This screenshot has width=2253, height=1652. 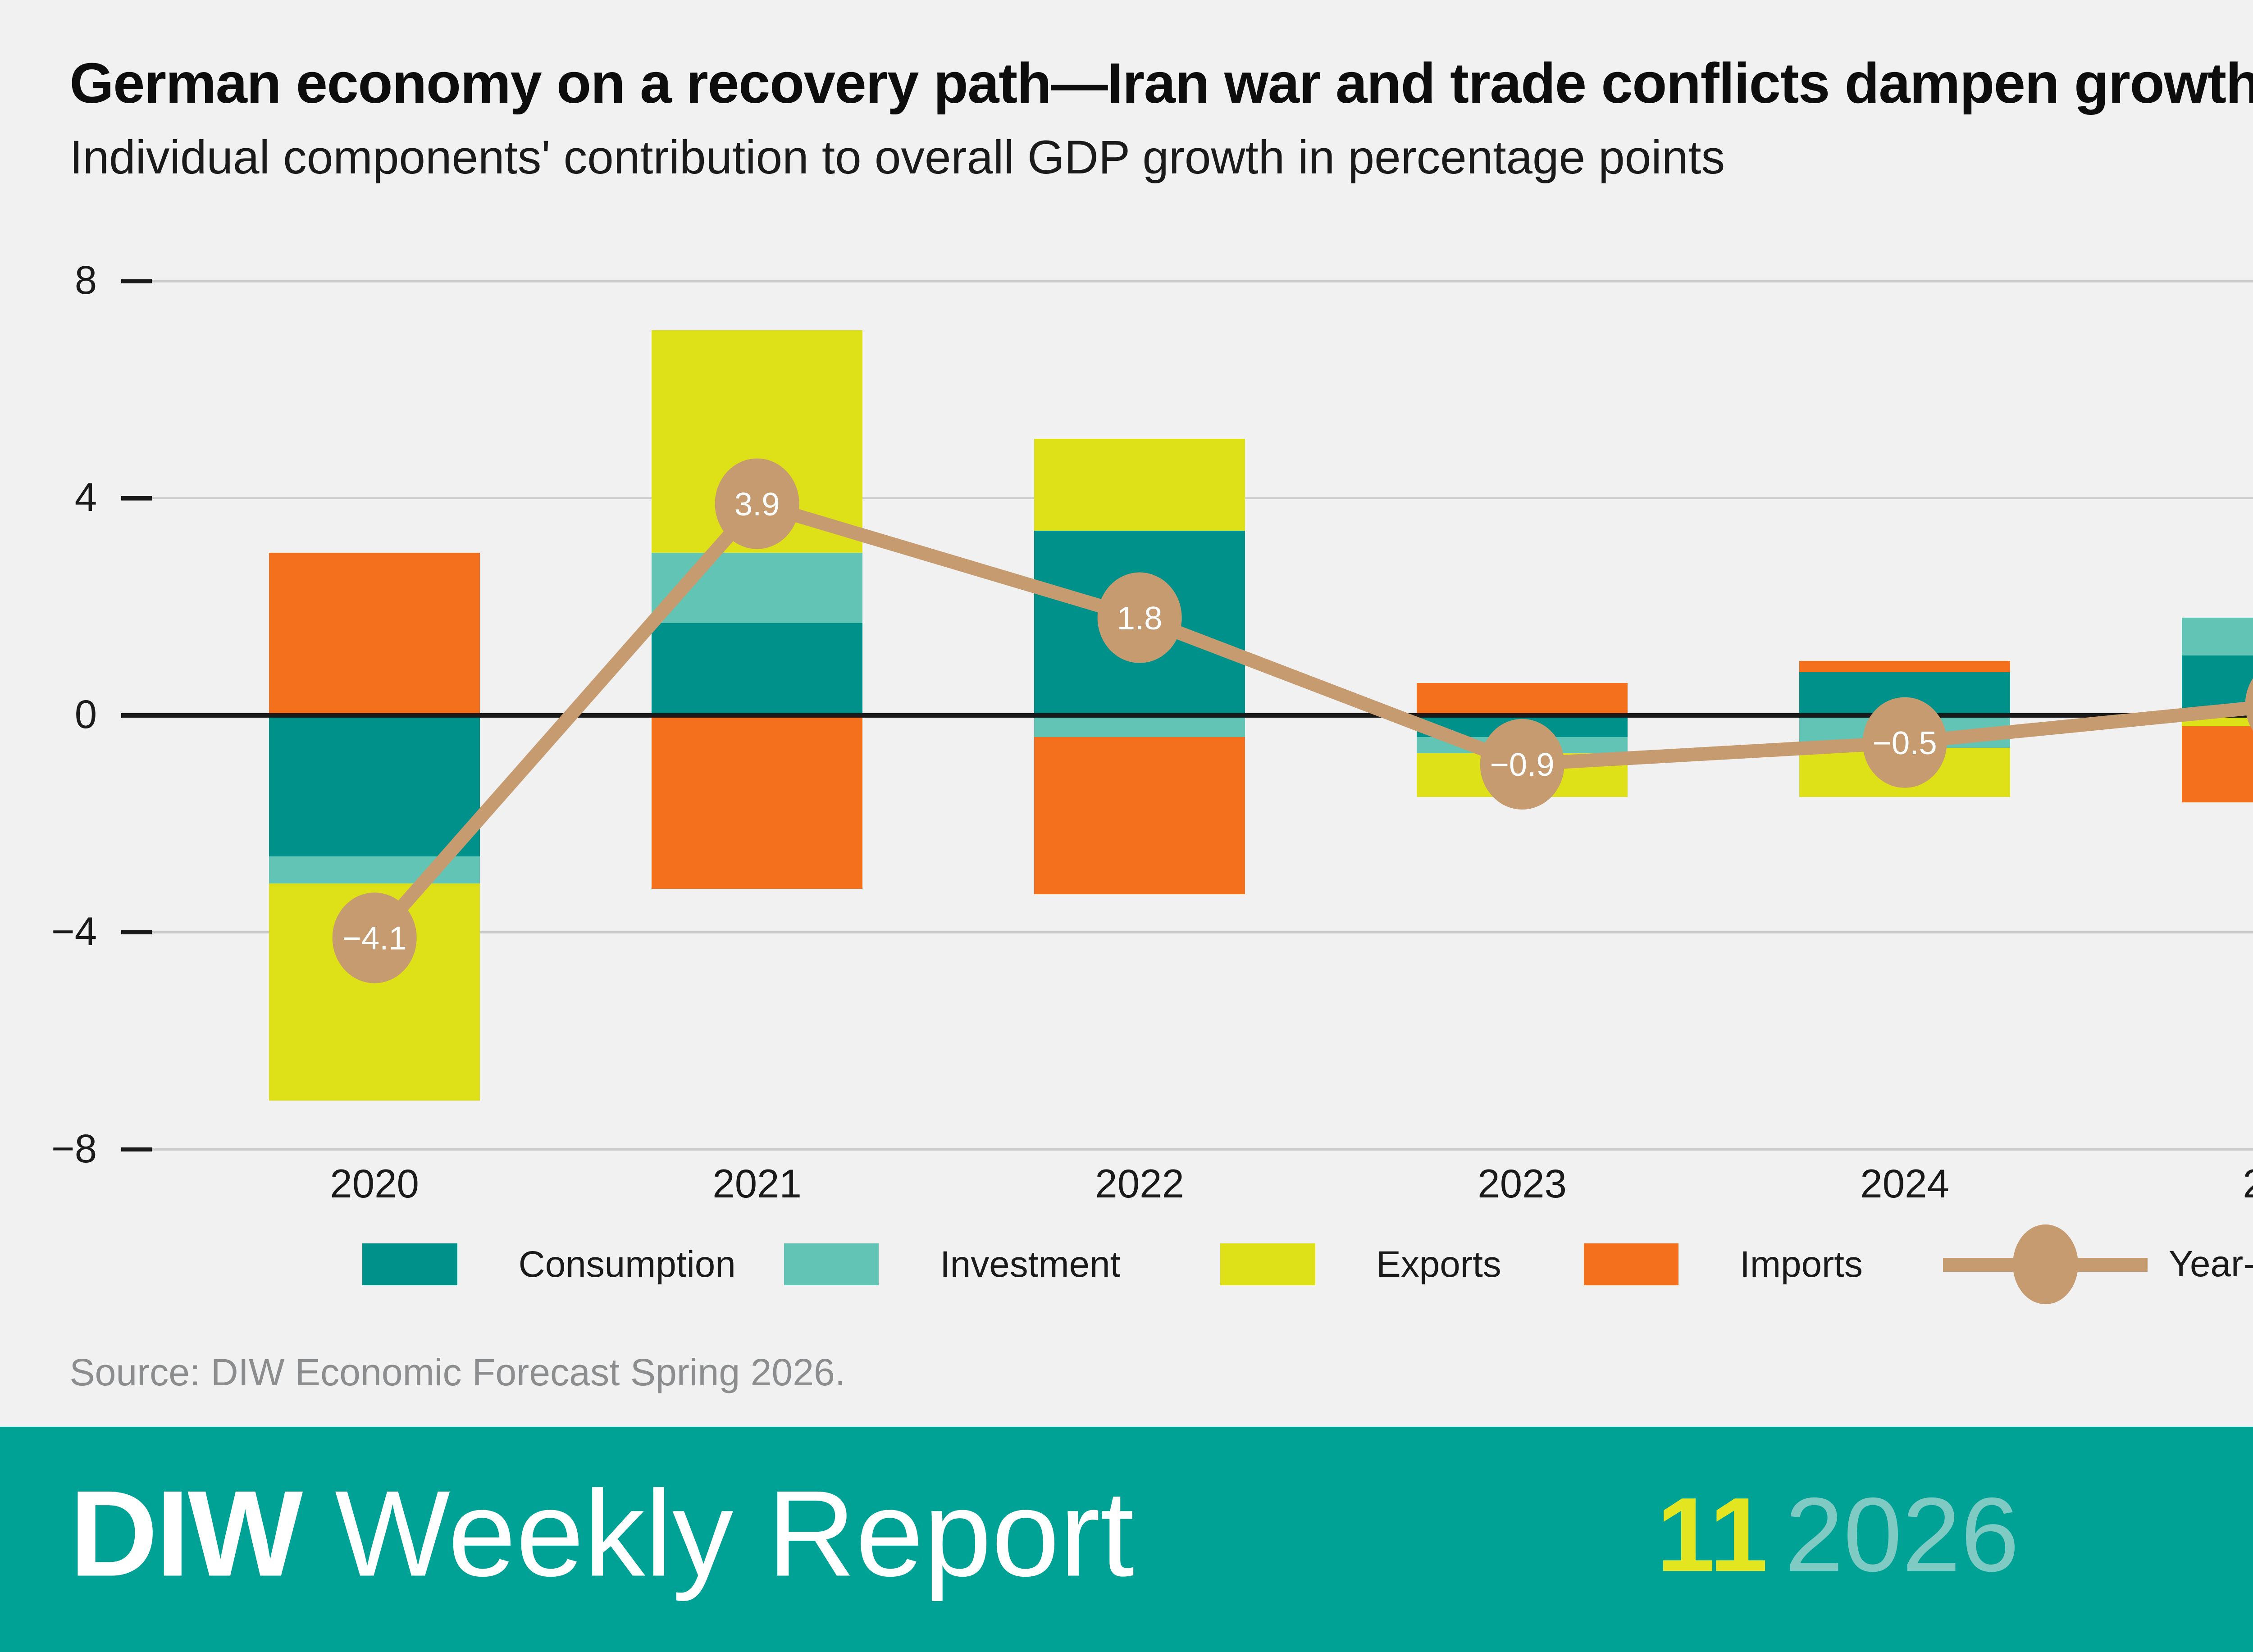 What do you see at coordinates (136, 1149) in the screenshot?
I see `y-tick--8` at bounding box center [136, 1149].